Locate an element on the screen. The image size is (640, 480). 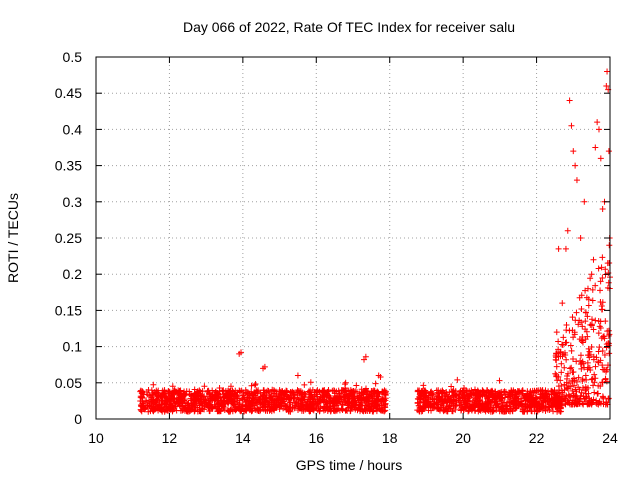
x-tick-label: 10 is located at coordinates (96, 438).